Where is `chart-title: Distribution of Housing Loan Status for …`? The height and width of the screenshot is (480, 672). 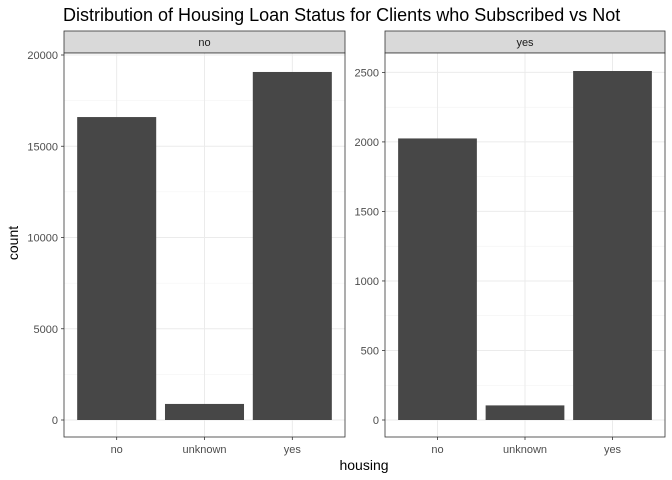 chart-title: Distribution of Housing Loan Status for … is located at coordinates (341, 15).